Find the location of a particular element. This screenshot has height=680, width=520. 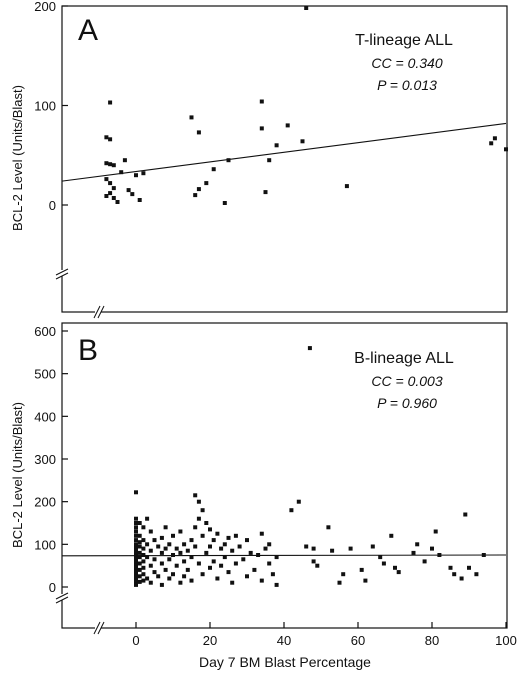

panel-b-xtick-label: 100 is located at coordinates (506, 640).